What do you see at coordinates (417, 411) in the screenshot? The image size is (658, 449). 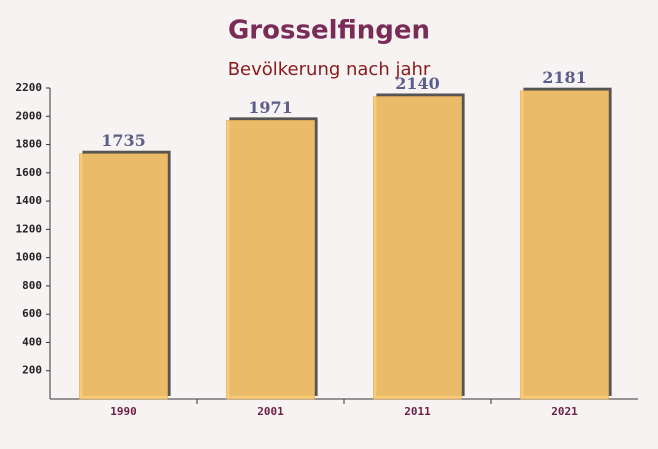 I see `x-tick-label: 2011` at bounding box center [417, 411].